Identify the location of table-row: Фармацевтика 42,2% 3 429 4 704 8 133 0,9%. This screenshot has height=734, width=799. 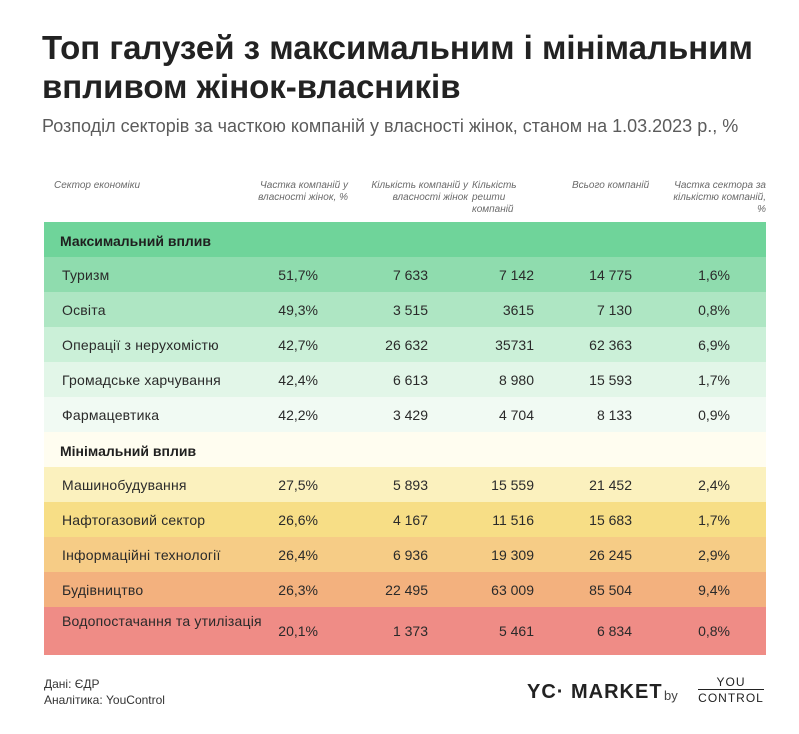
(405, 414).